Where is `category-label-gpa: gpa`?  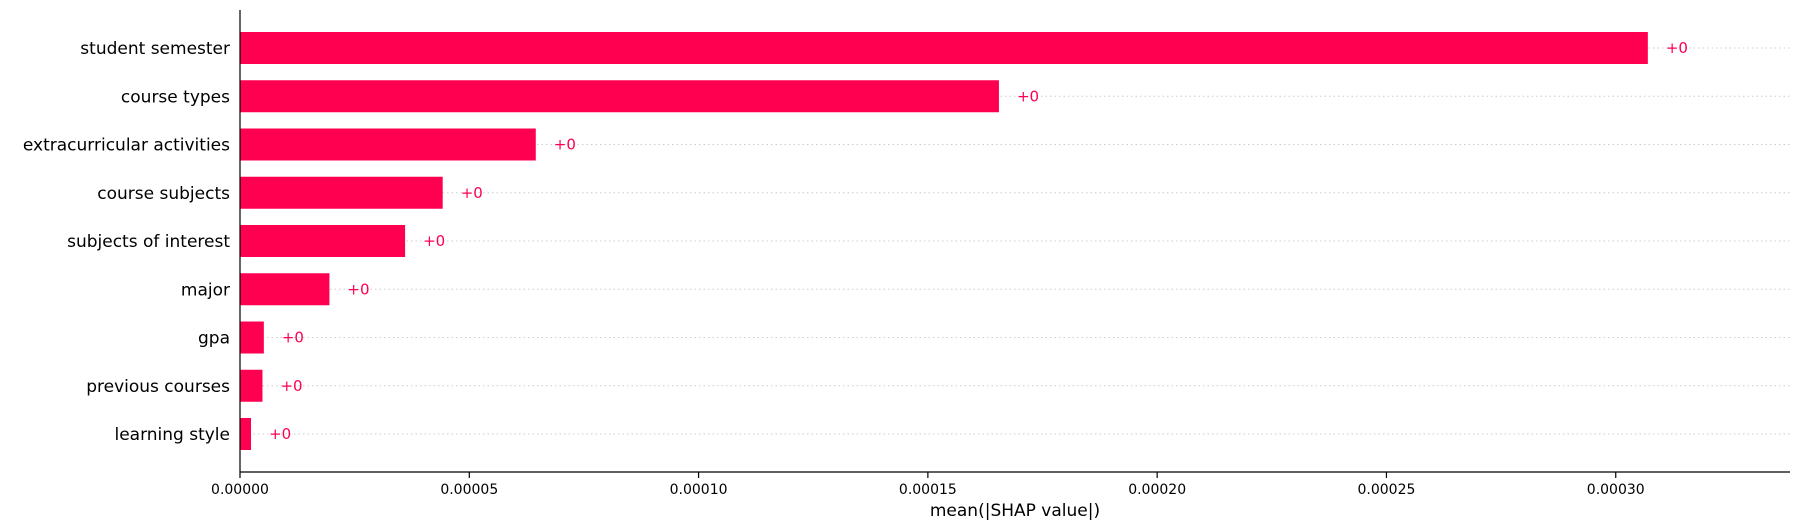
category-label-gpa: gpa is located at coordinates (214, 339).